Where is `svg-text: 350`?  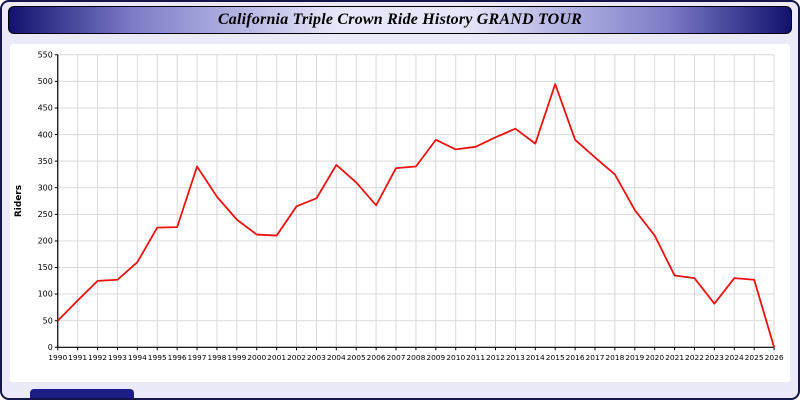 svg-text: 350 is located at coordinates (45, 161).